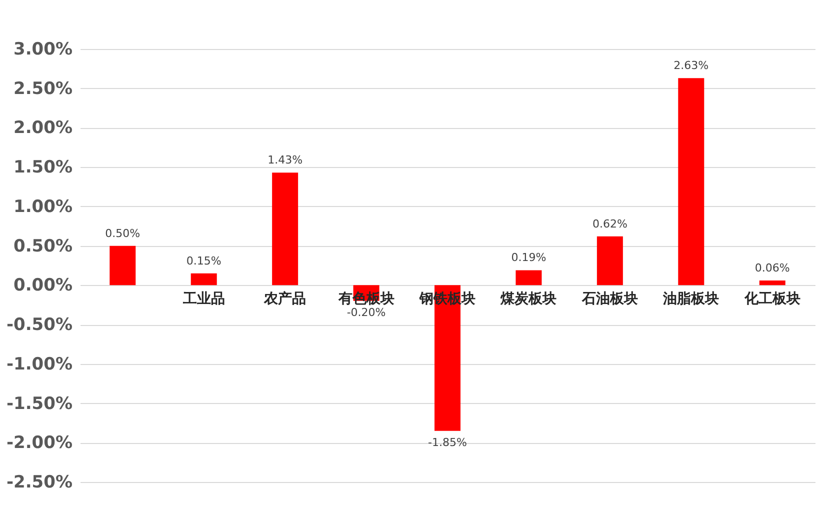 This screenshot has width=828, height=520. I want to click on x-tick-label: 石油板块, so click(609, 299).